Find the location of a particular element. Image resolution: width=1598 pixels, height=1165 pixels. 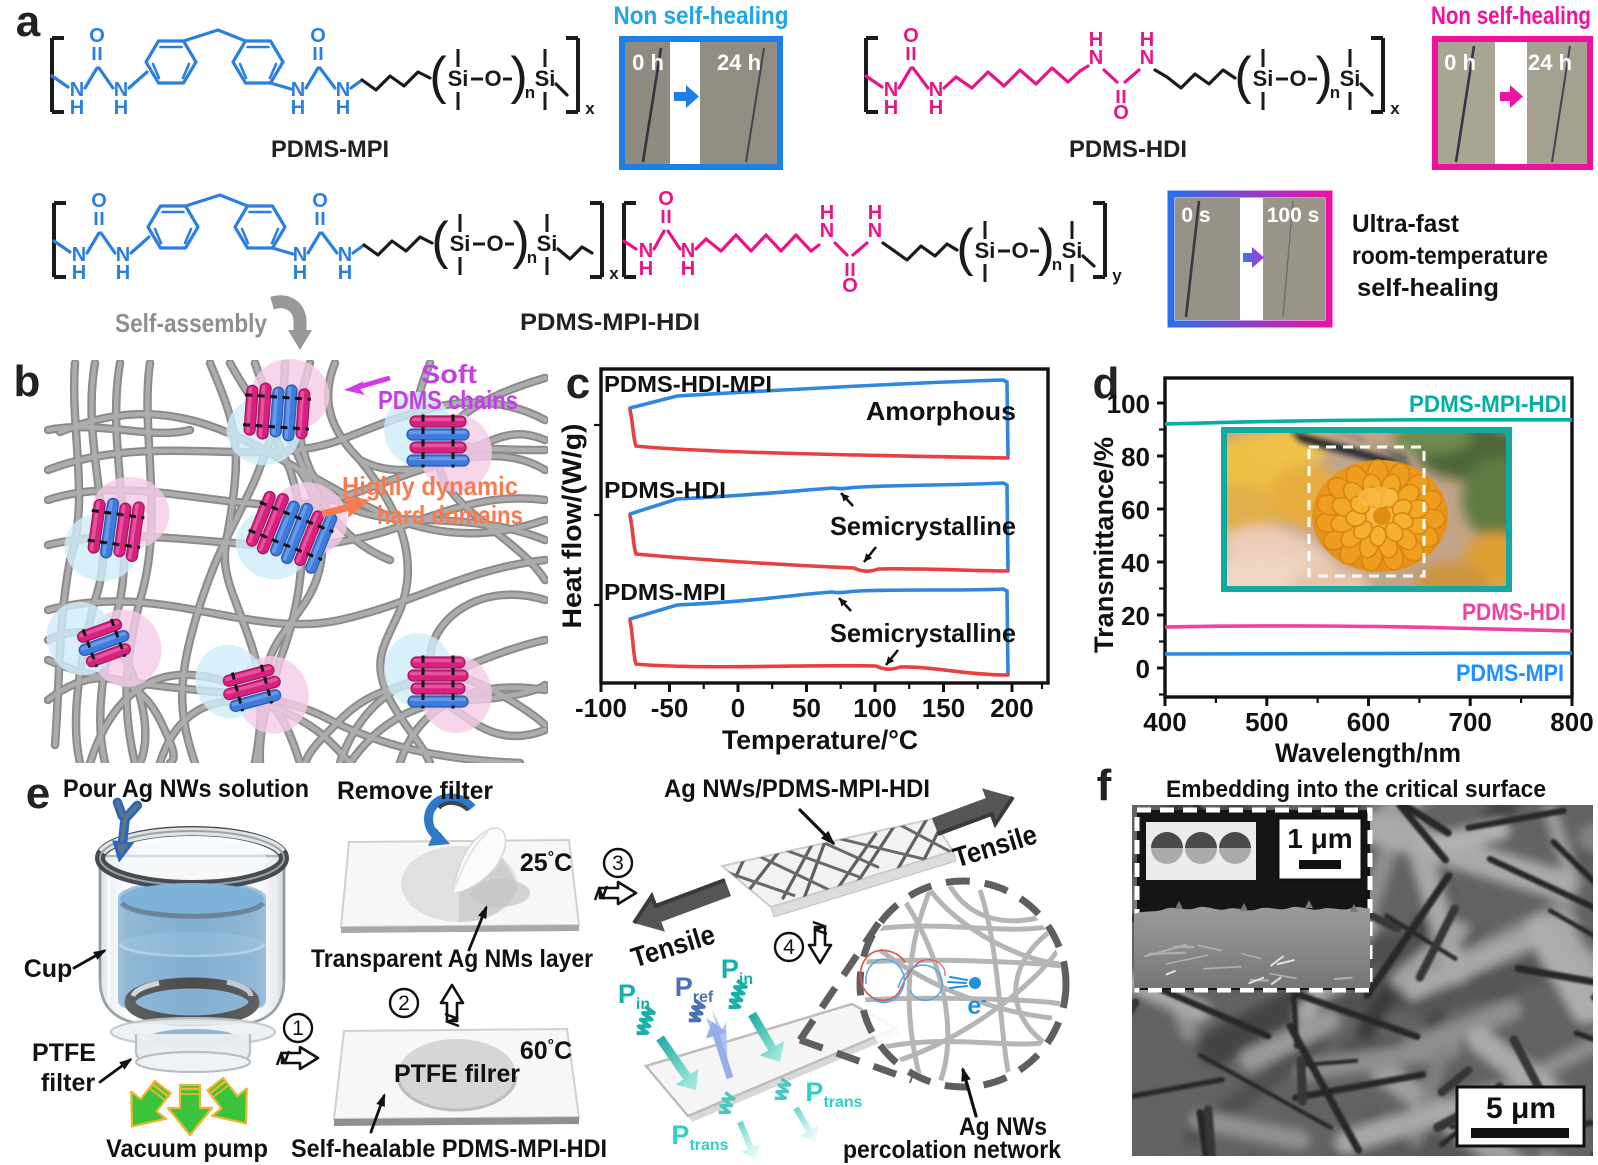

svg-text: 0 s is located at coordinates (1195, 215).